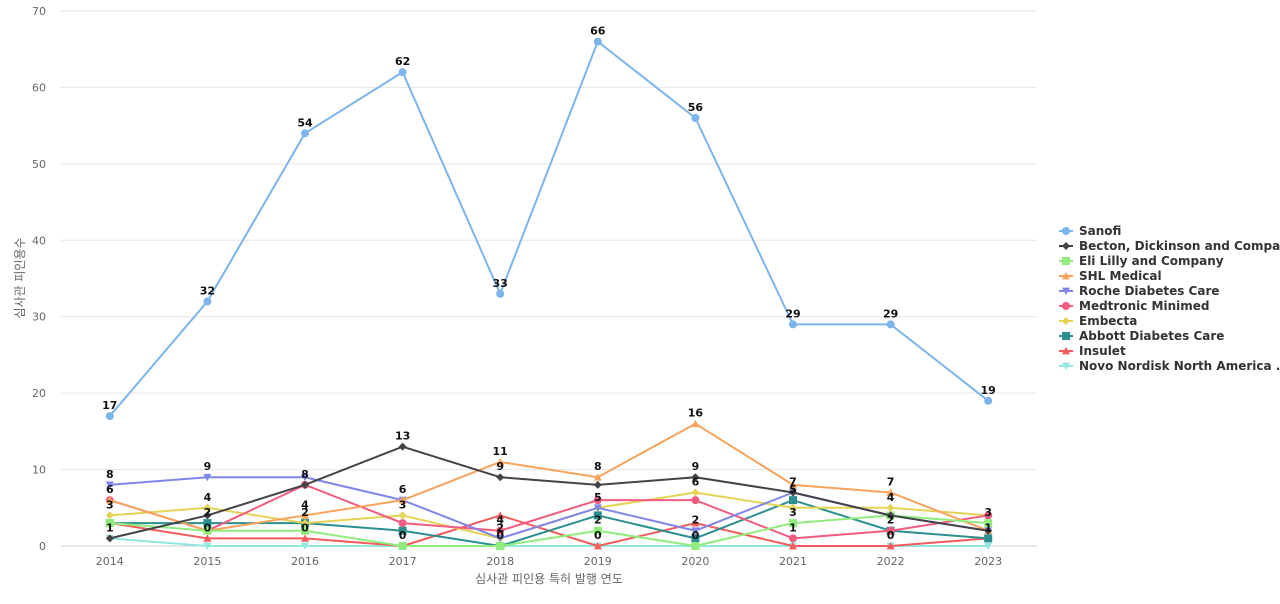  I want to click on data-label: 17, so click(109, 405).